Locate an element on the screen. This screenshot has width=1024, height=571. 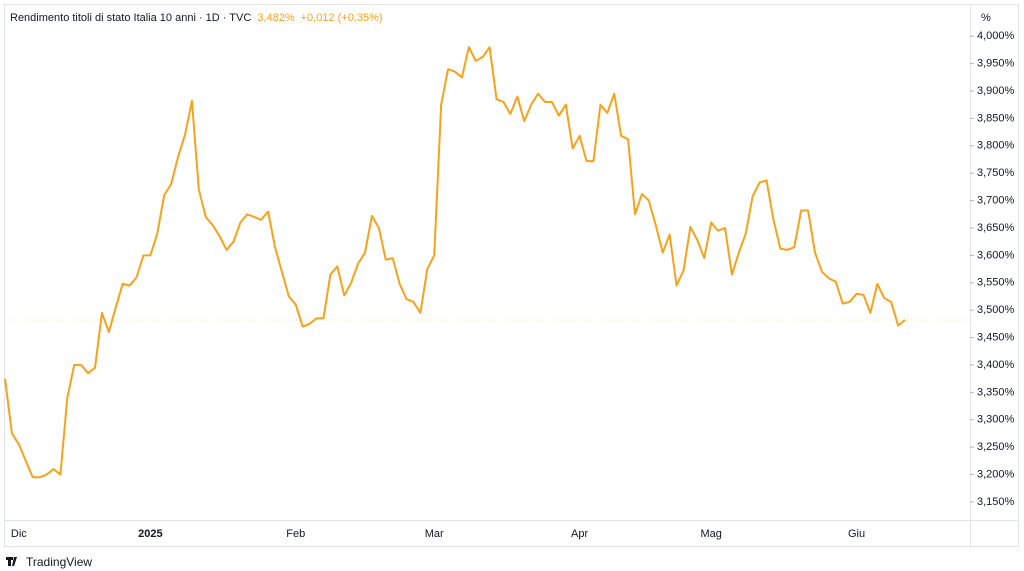
x-tick-label: Mar is located at coordinates (434, 534).